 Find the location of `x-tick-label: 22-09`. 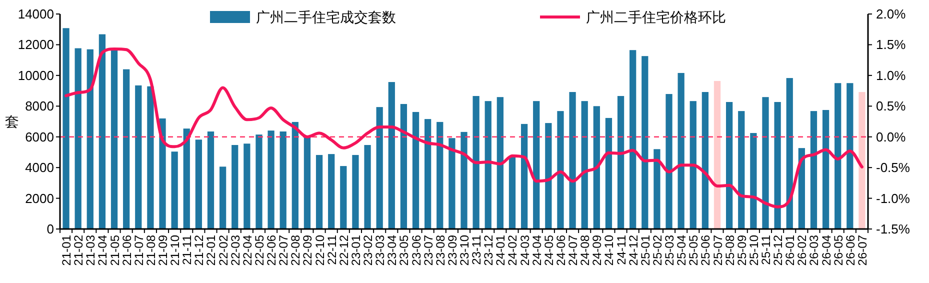

x-tick-label: 22-09 is located at coordinates (307, 250).